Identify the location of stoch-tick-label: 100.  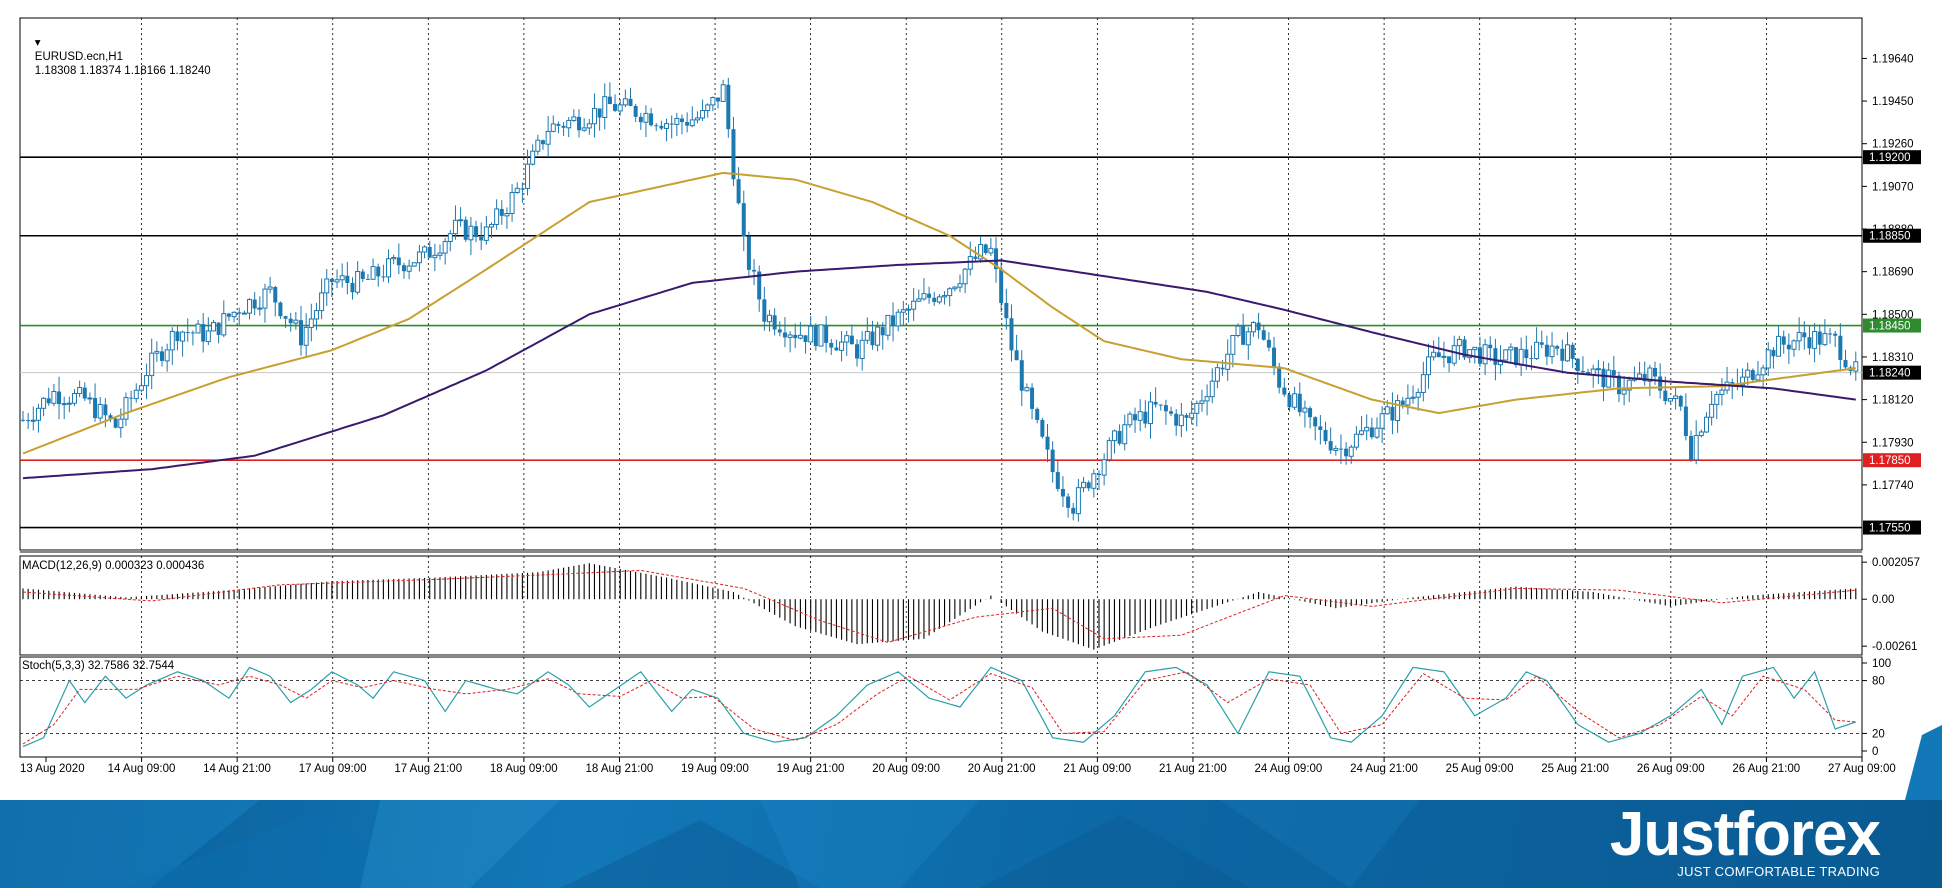
(1881, 664).